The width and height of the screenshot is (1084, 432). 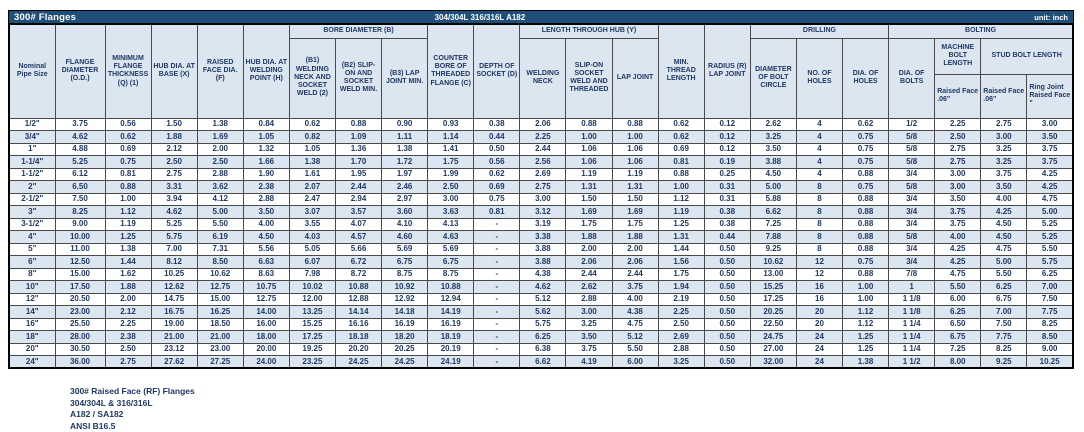 What do you see at coordinates (220, 299) in the screenshot?
I see `value-cell: 15.00` at bounding box center [220, 299].